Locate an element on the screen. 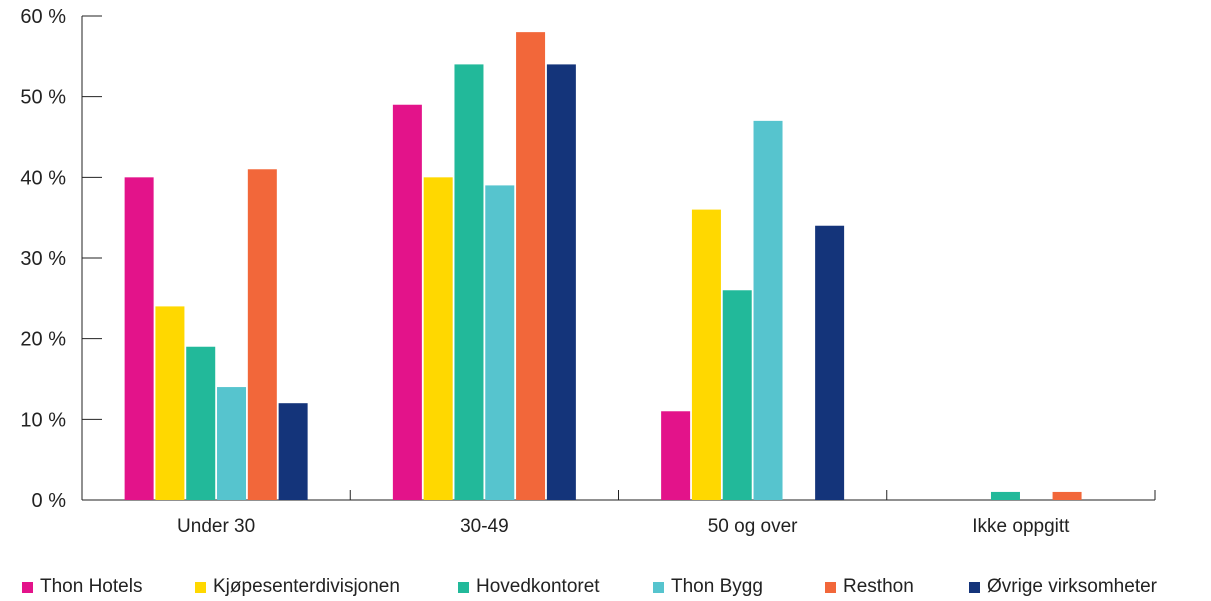 This screenshot has height=601, width=1211. legend-label: Thon Hotels is located at coordinates (91, 586).